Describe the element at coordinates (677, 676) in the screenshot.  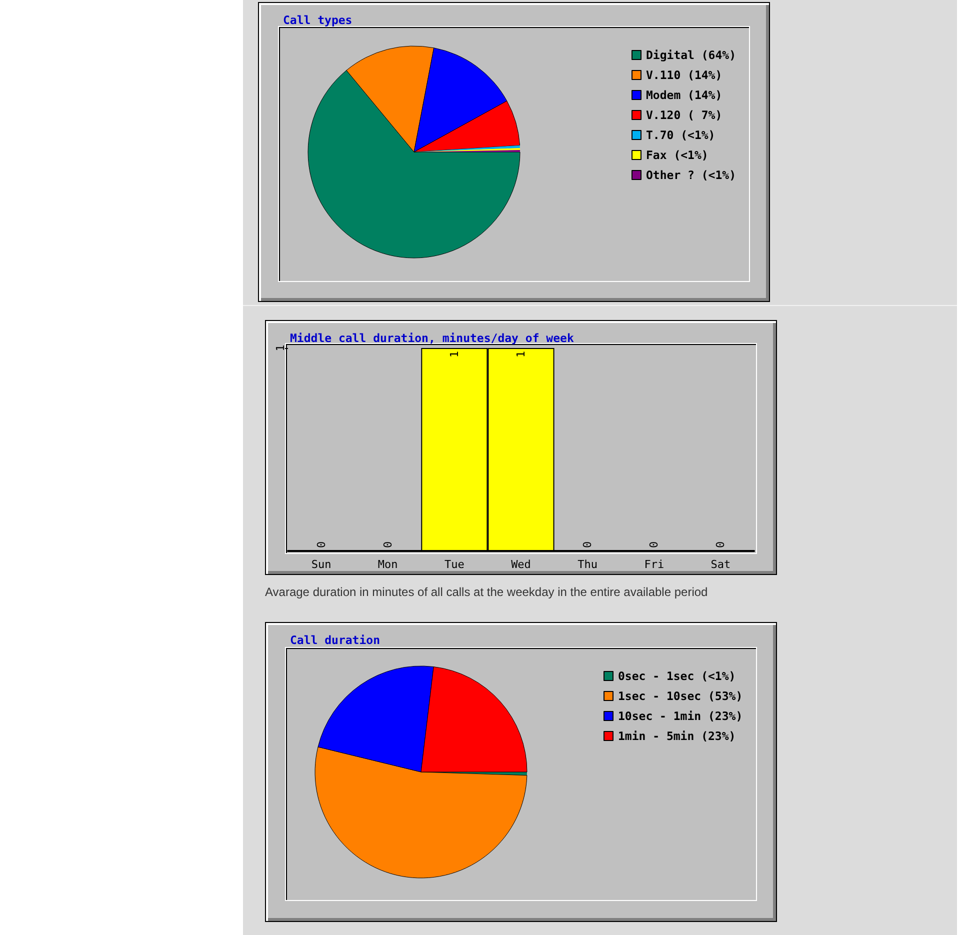
I see `legend-label: 0sec - 1sec (<1%)` at that location.